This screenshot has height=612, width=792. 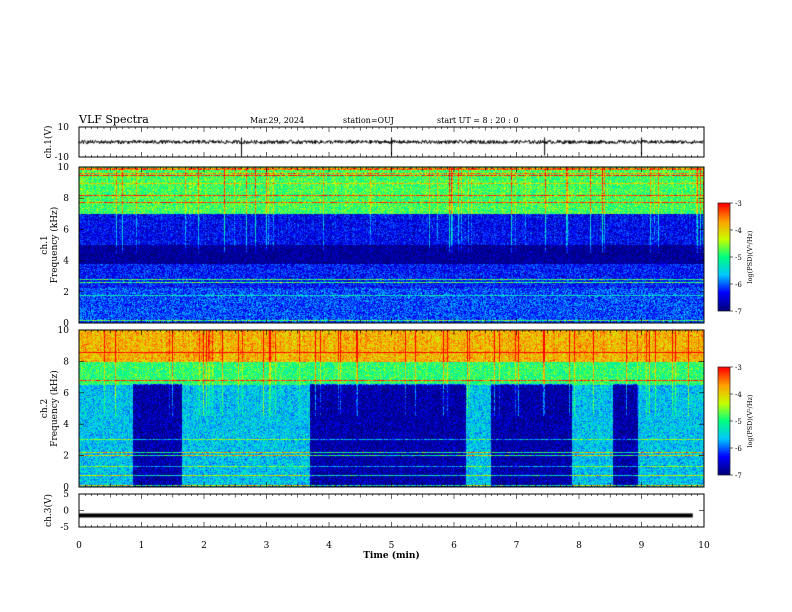 What do you see at coordinates (114, 119) in the screenshot?
I see `figure-title: VLF Spectra` at bounding box center [114, 119].